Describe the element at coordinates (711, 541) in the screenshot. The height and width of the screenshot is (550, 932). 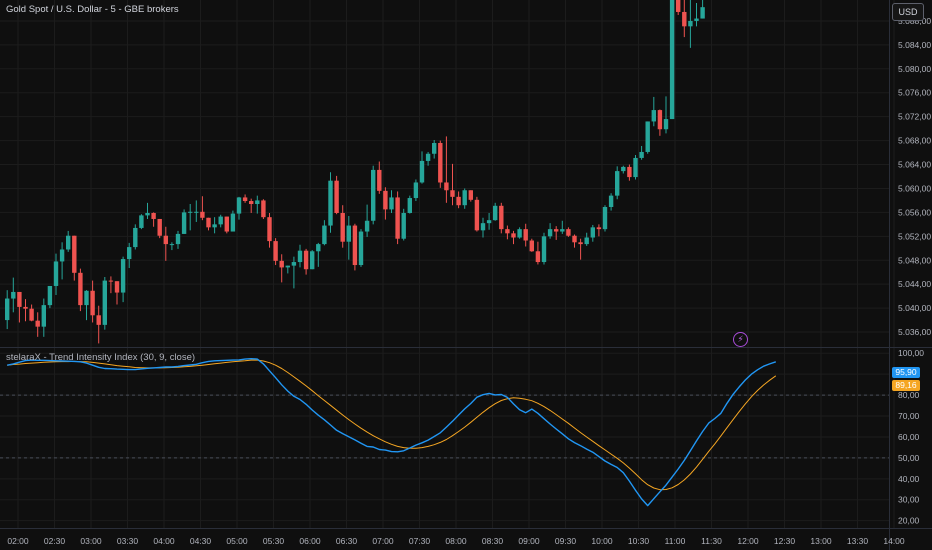
I see `time-axis-tick-label: 11:30` at that location.